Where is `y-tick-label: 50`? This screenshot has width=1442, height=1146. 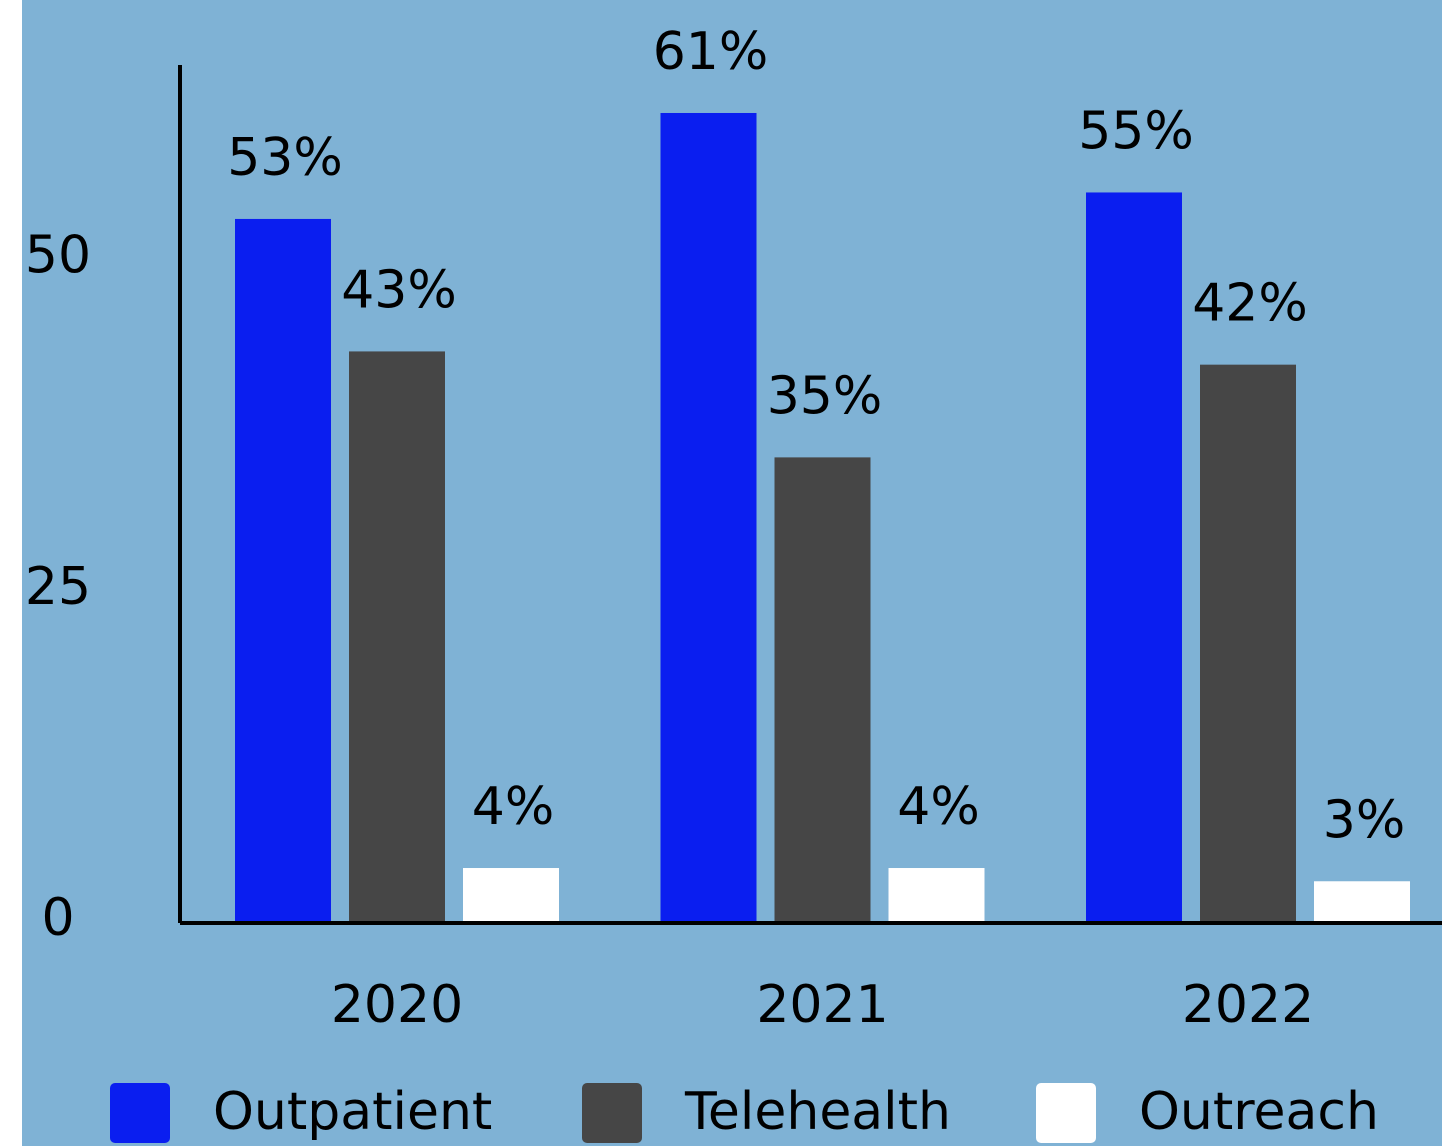 y-tick-label: 50 is located at coordinates (58, 256).